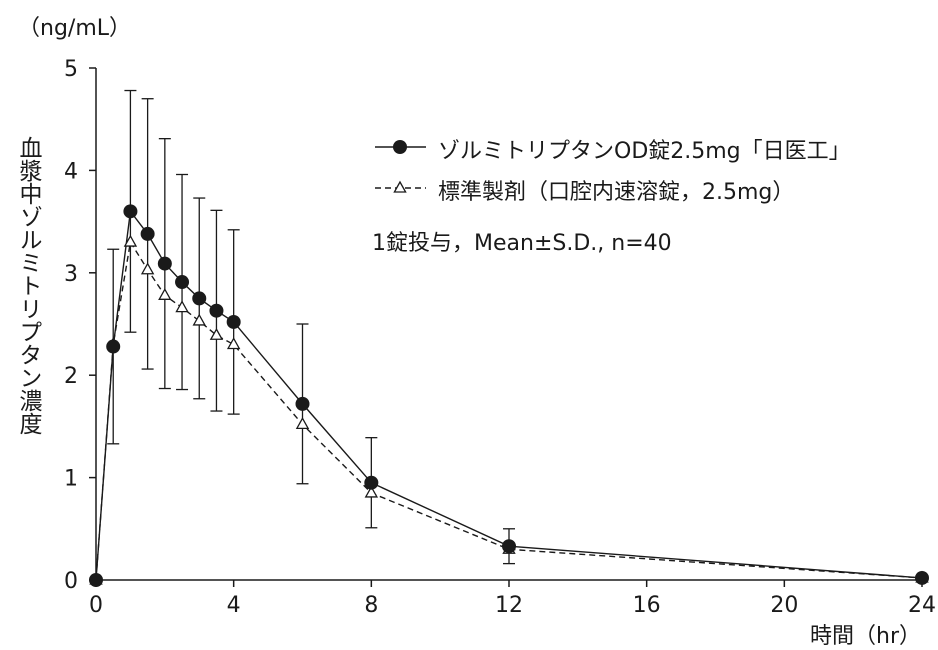 The image size is (938, 650). Describe the element at coordinates (75, 28) in the screenshot. I see `y-unit-label: （ng/mL）` at that location.